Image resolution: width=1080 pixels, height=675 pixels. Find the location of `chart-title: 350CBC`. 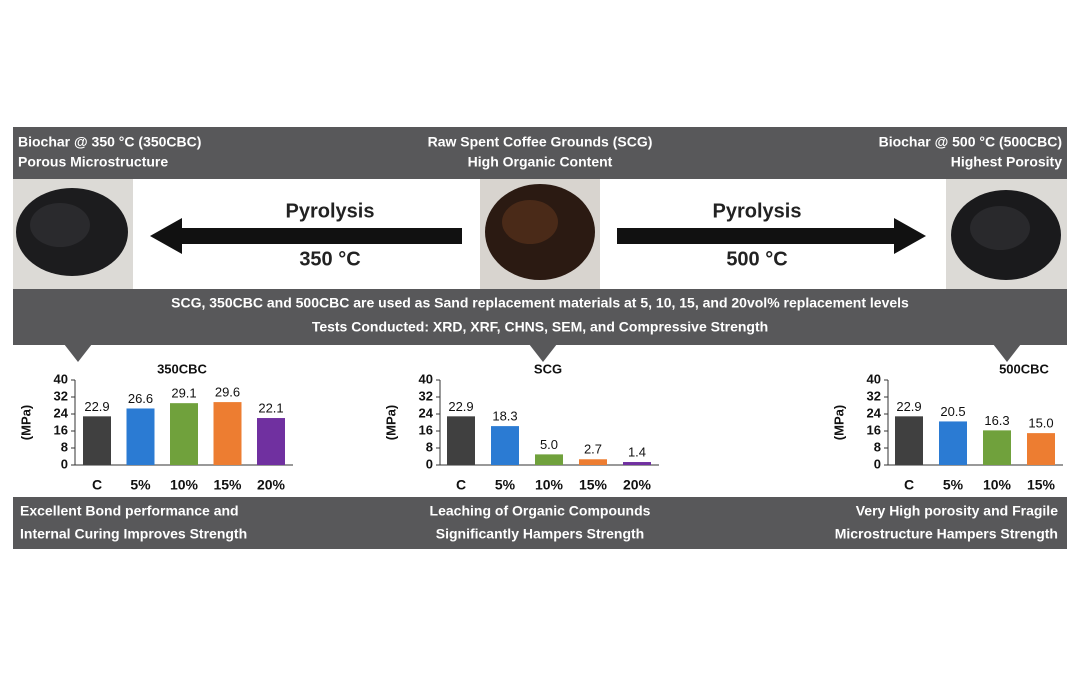

chart-title: 350CBC is located at coordinates (182, 368).